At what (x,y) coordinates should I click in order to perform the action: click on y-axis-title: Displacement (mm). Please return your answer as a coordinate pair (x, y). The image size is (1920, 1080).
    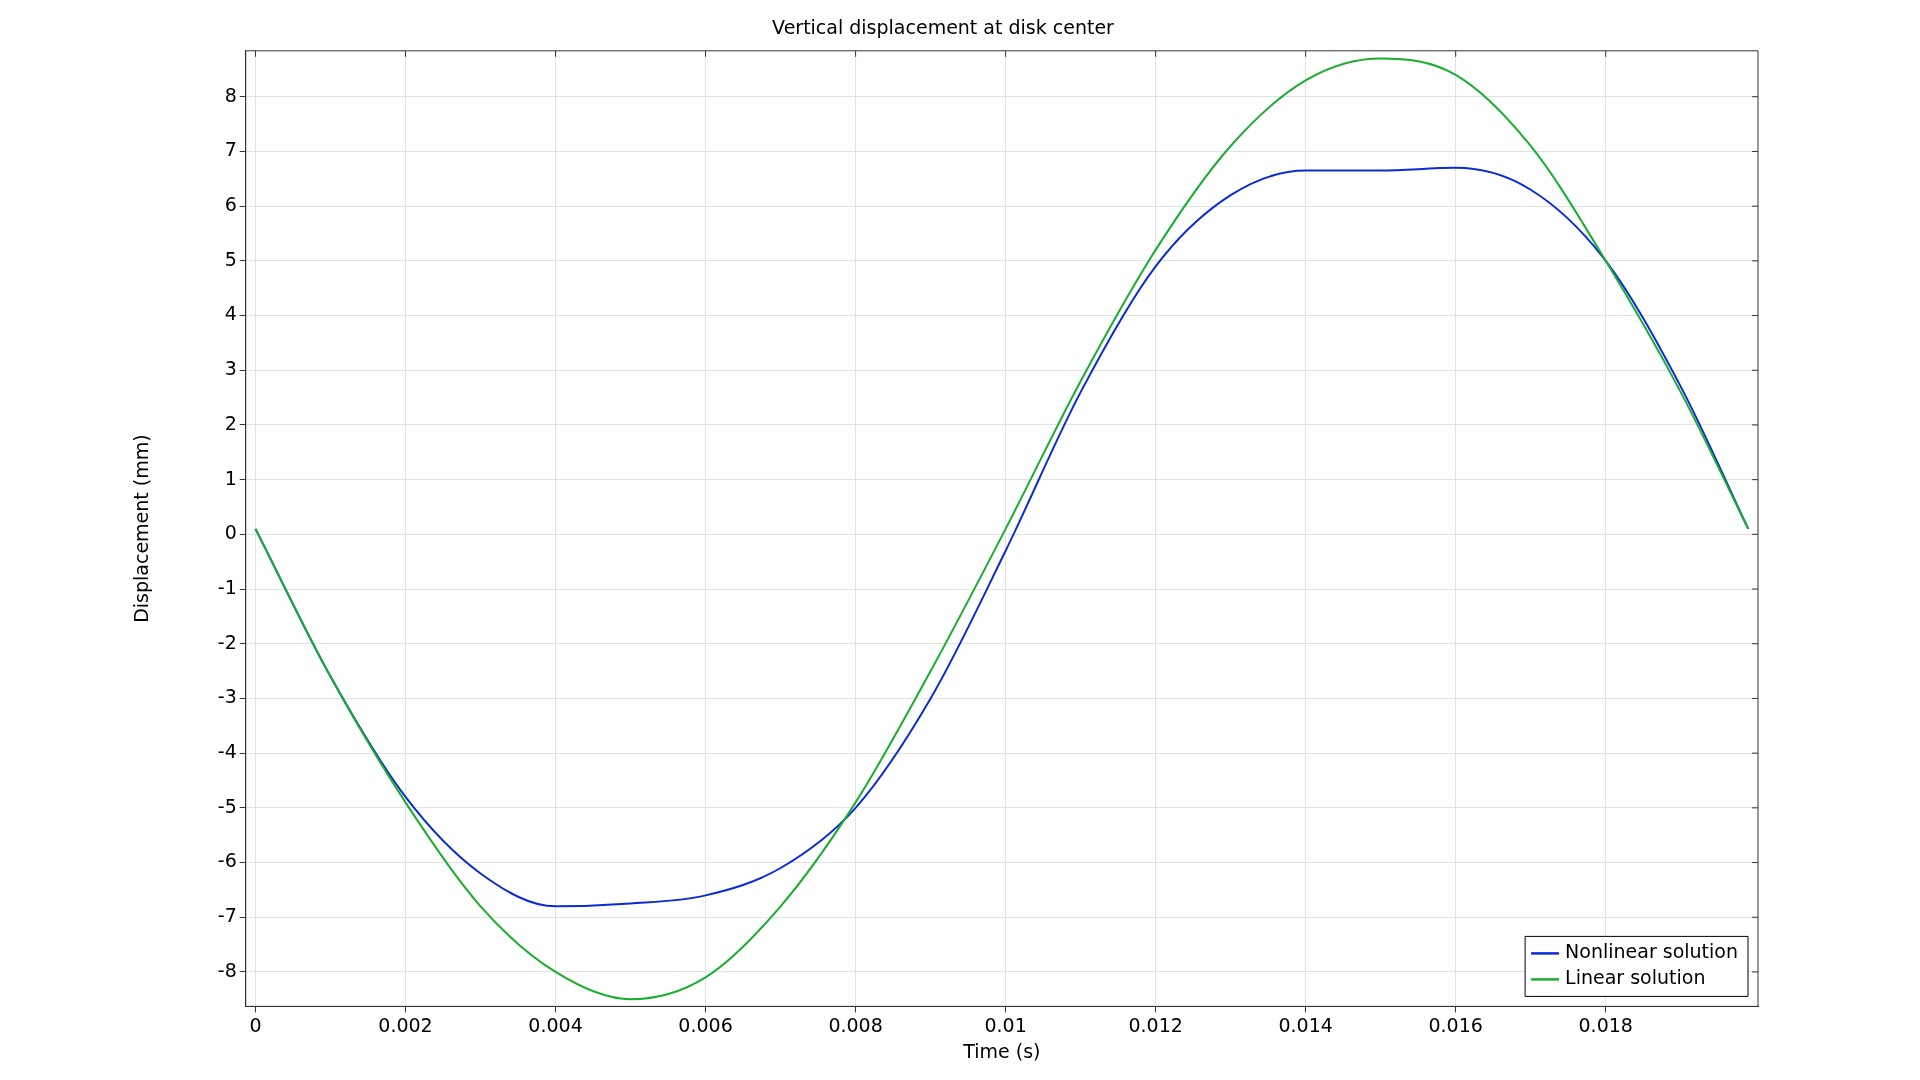
    Looking at the image, I should click on (141, 528).